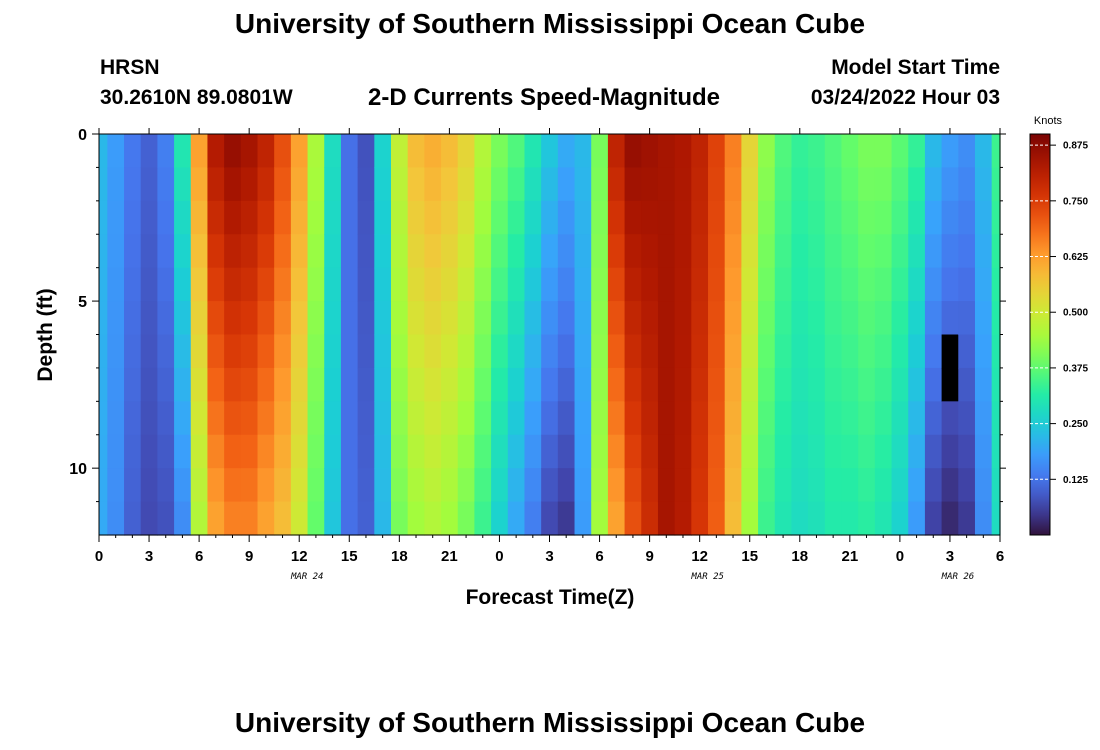 Image resolution: width=1100 pixels, height=750 pixels. I want to click on y-tick-label: 5, so click(82, 302).